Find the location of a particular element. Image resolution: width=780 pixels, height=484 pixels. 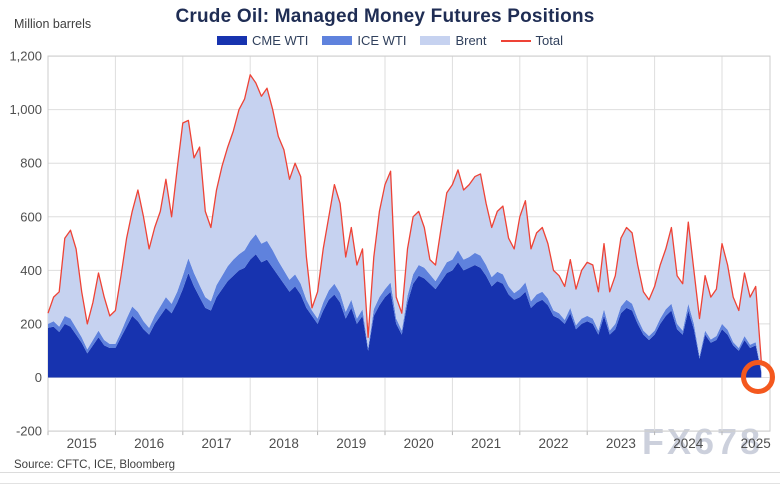

x-tick-label-2019: 2019 is located at coordinates (351, 443).